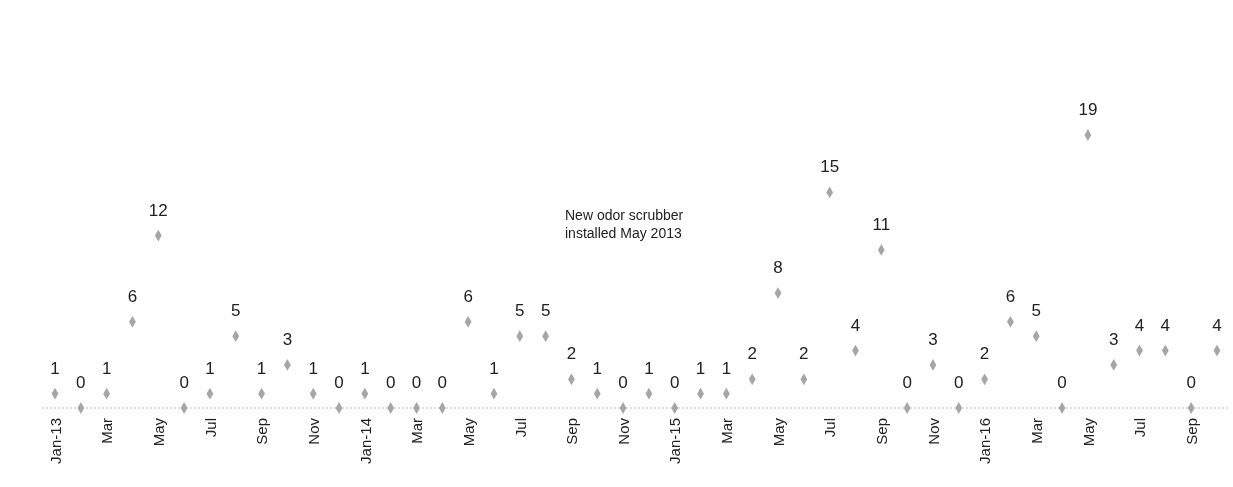  I want to click on x-tick-label: Jan-13, so click(55, 441).